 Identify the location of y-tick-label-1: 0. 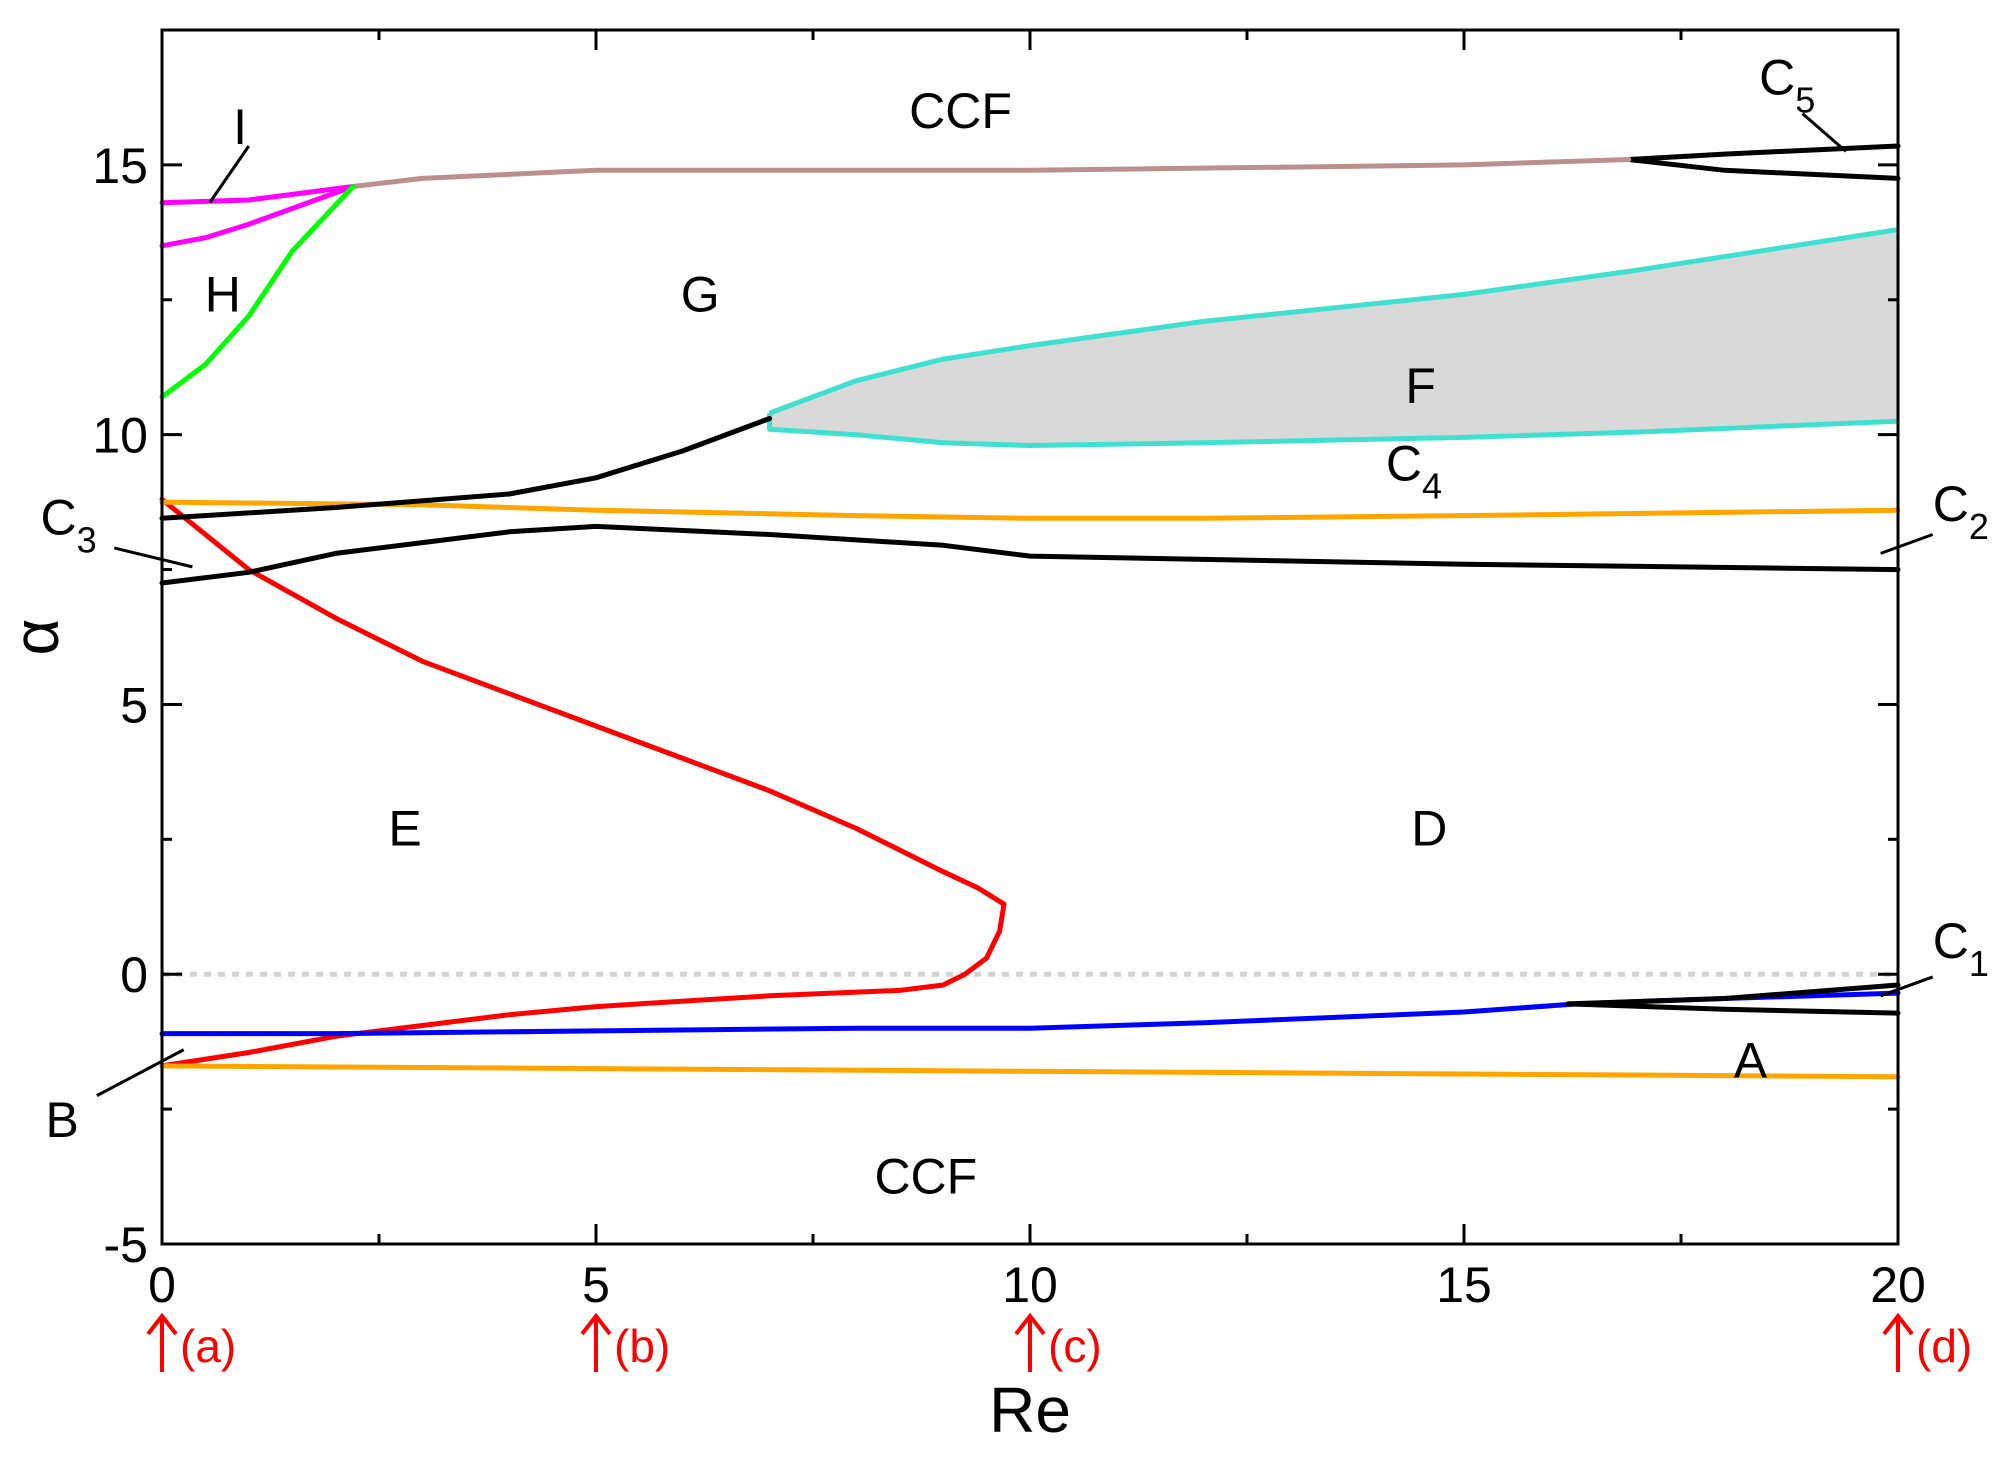
(134, 975).